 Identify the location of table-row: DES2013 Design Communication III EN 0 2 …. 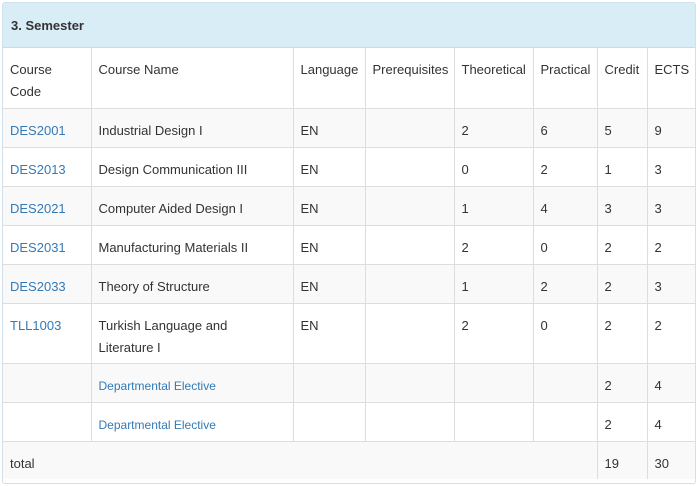
(349, 166).